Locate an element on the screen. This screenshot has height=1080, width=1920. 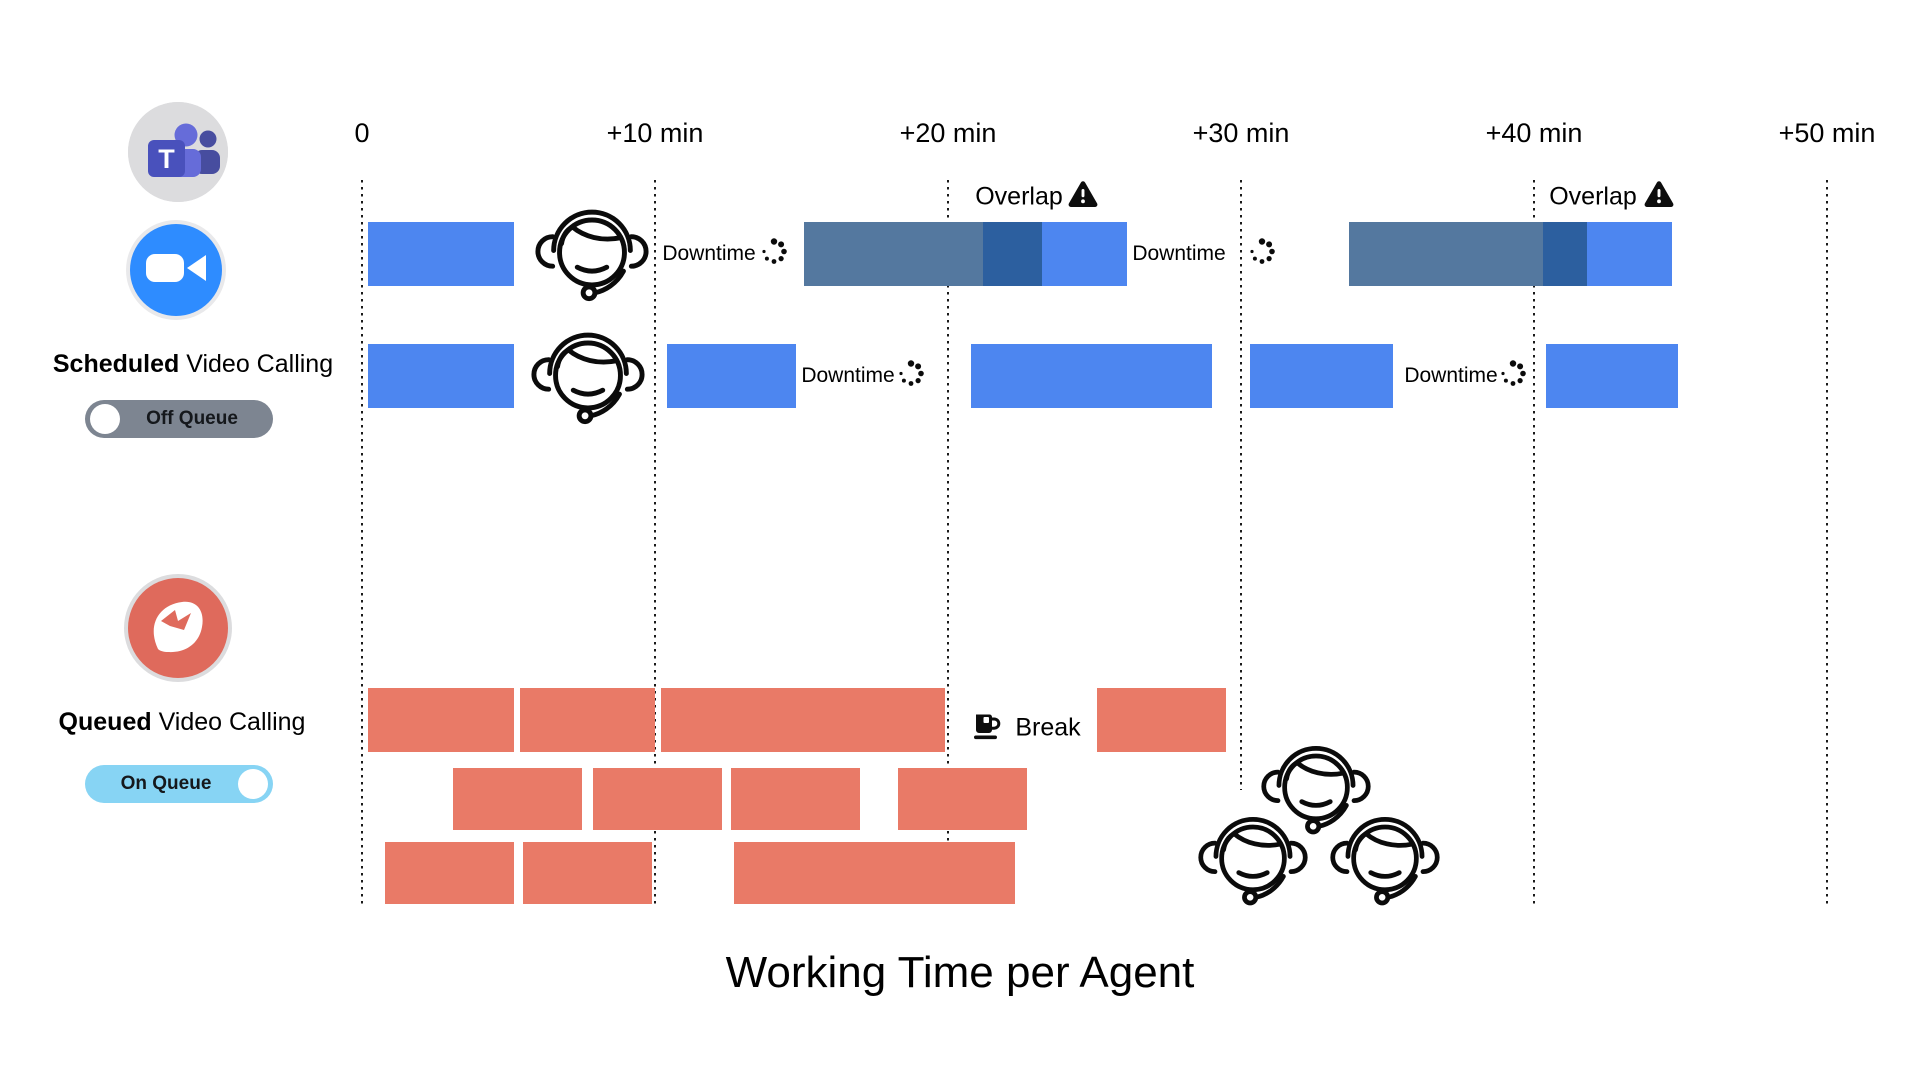
break-label: Break is located at coordinates (1048, 727).